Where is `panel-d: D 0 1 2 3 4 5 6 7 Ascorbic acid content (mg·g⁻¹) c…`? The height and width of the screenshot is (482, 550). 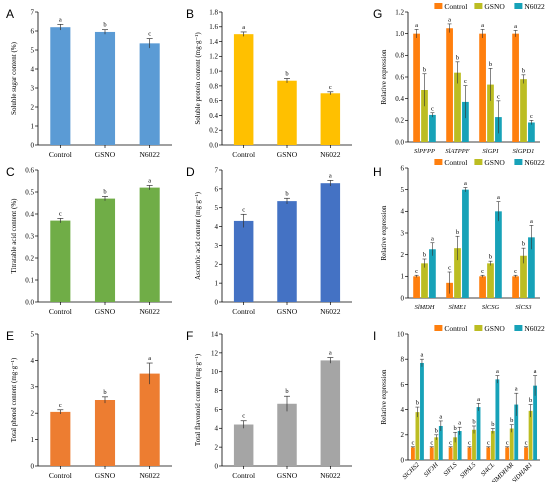 panel-d: D 0 1 2 3 4 5 6 7 Ascorbic acid content (mg·g⁻¹) c… is located at coordinates (269, 240).